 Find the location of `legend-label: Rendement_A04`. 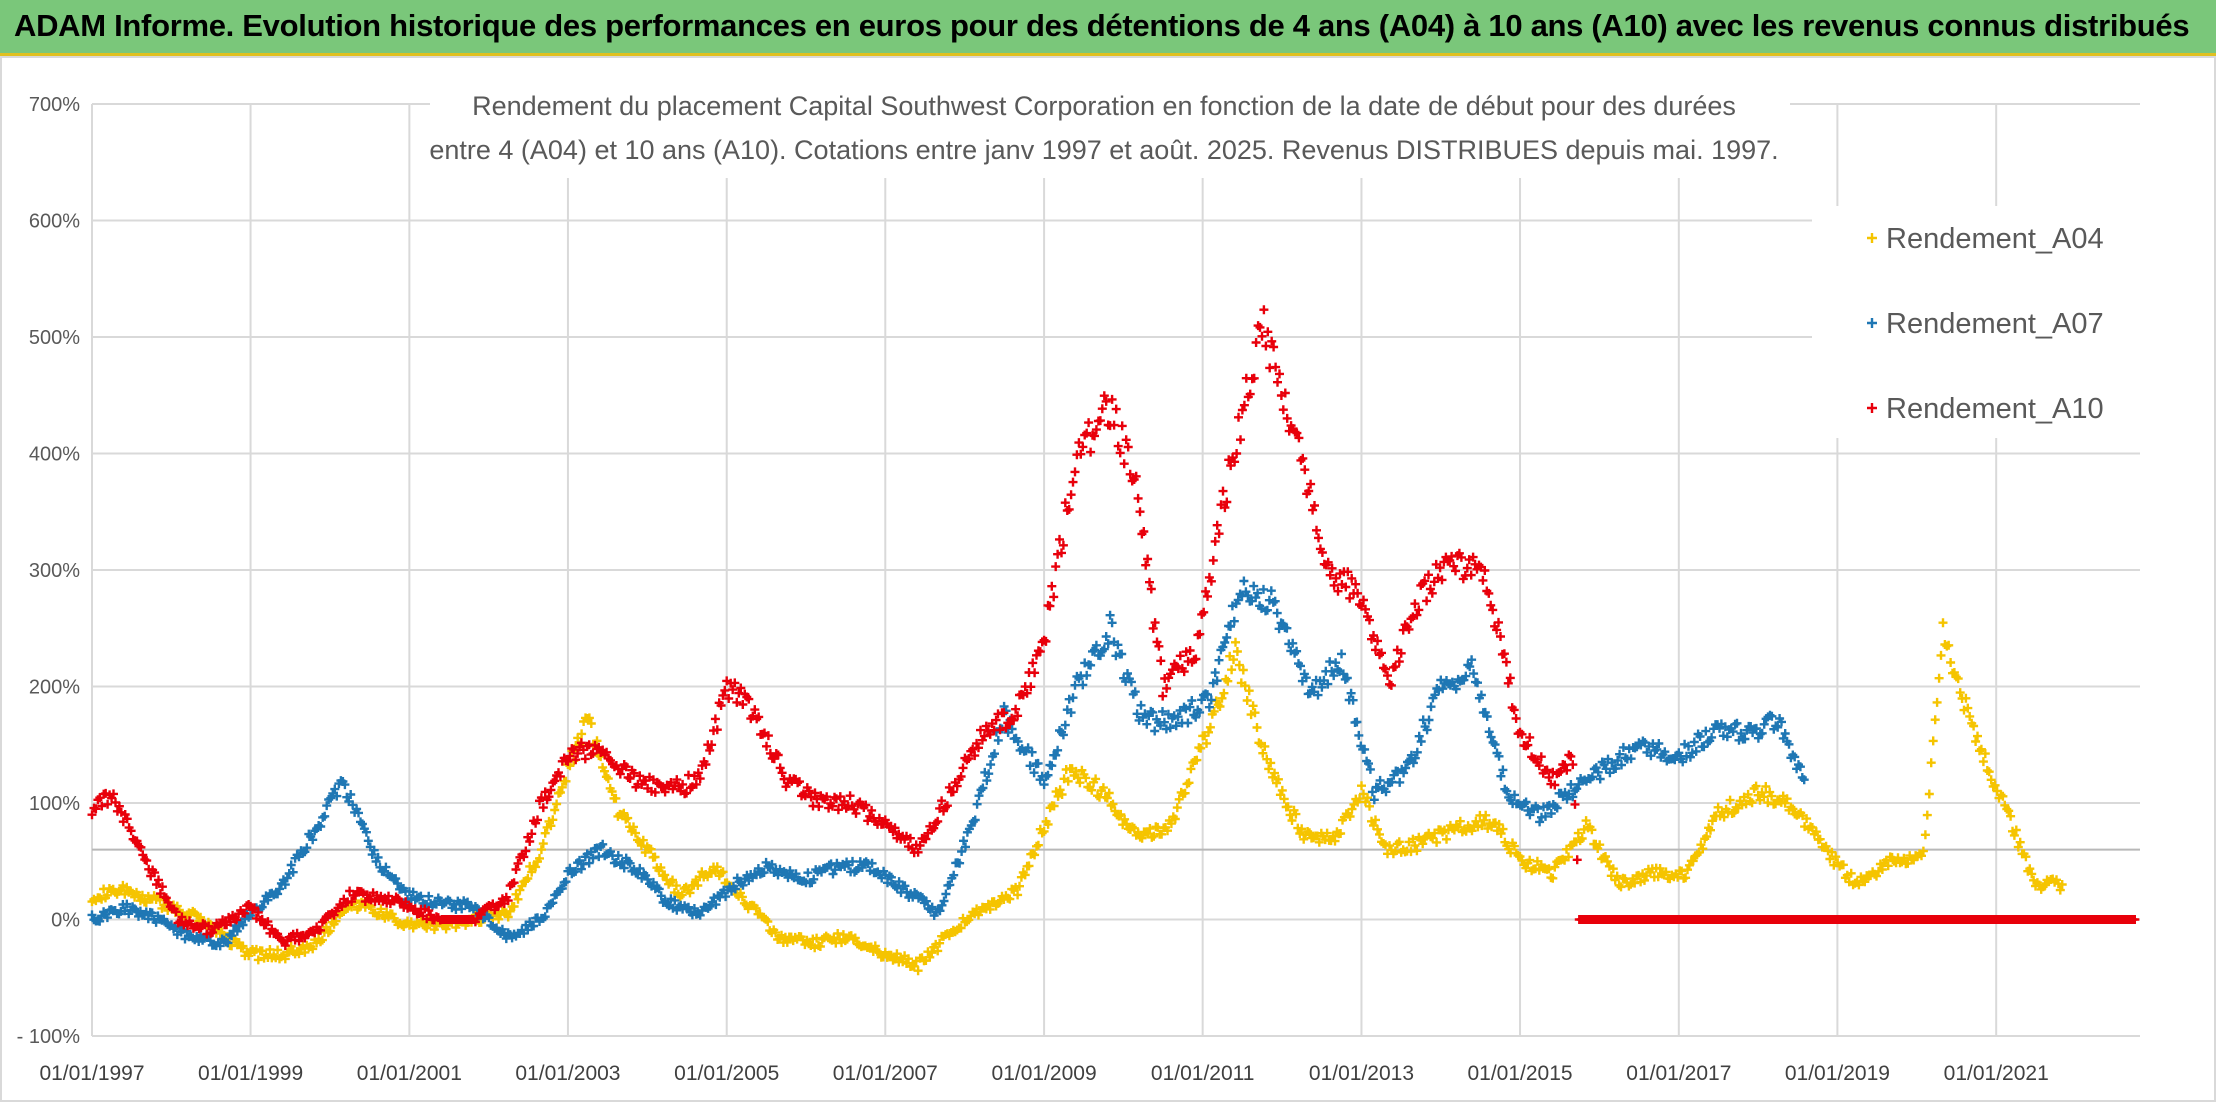

legend-label: Rendement_A04 is located at coordinates (1995, 239).